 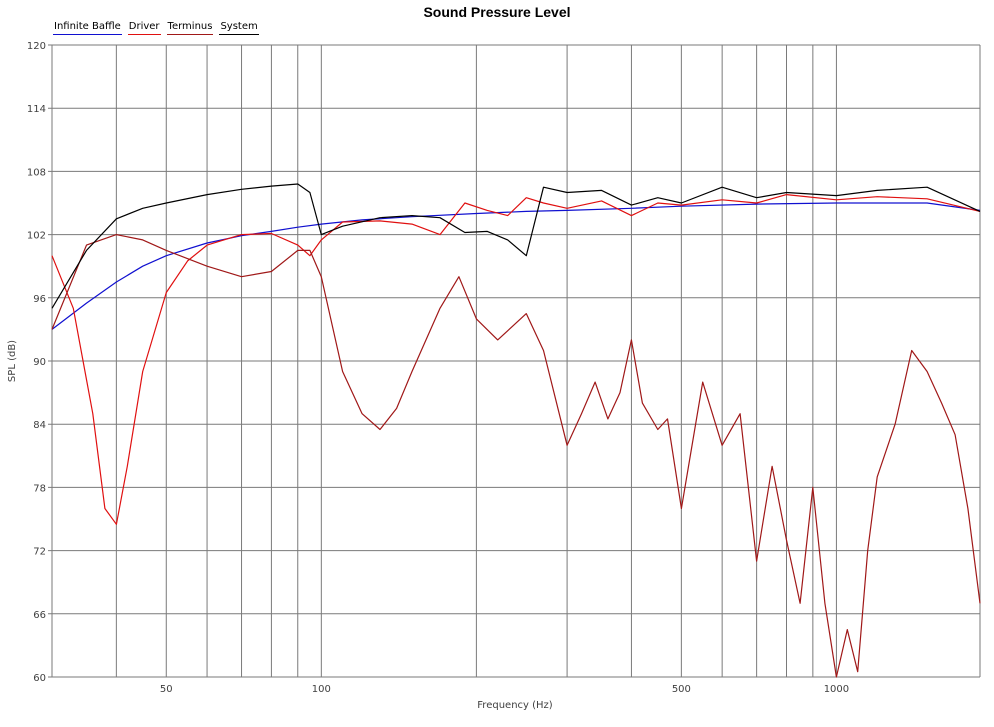 I want to click on legend-item-terminus: Terminus, so click(x=190, y=27).